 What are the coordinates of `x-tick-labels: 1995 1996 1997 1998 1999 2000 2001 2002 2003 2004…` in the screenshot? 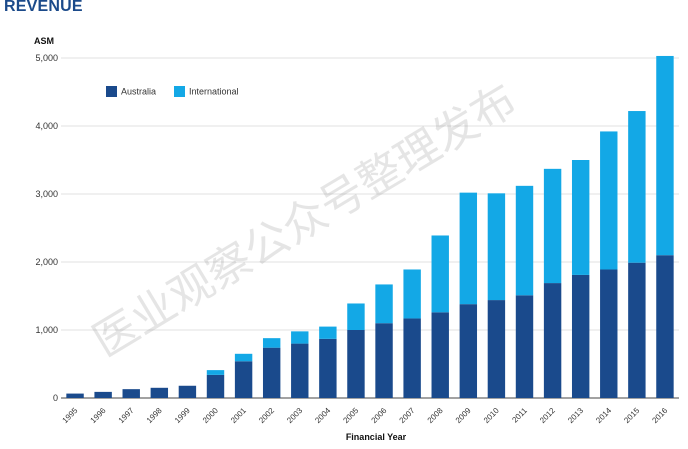 It's located at (365, 415).